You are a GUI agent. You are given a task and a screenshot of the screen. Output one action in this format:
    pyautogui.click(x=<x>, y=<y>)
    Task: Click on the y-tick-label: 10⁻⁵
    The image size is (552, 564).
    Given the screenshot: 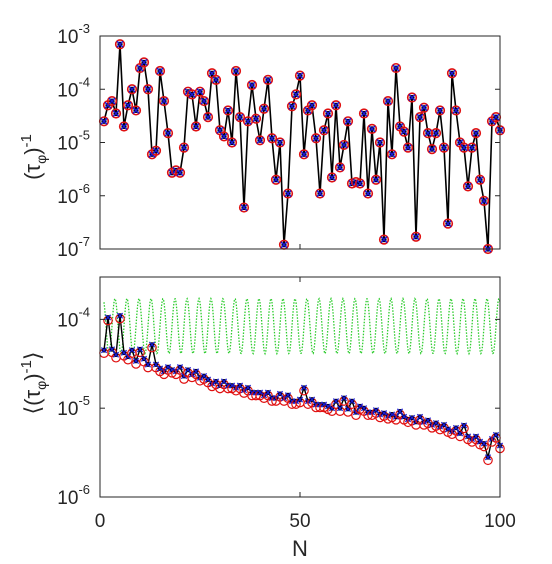 What is the action you would take?
    pyautogui.click(x=73, y=406)
    